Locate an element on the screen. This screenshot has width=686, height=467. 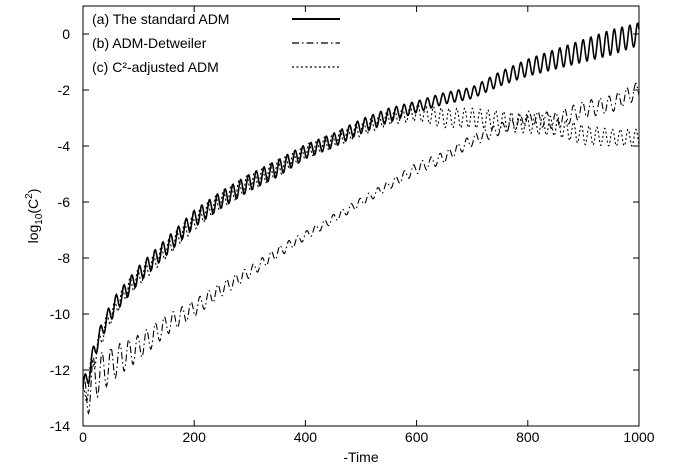
legend-label-standard-adm: (a) The standard ADM is located at coordinates (160, 19).